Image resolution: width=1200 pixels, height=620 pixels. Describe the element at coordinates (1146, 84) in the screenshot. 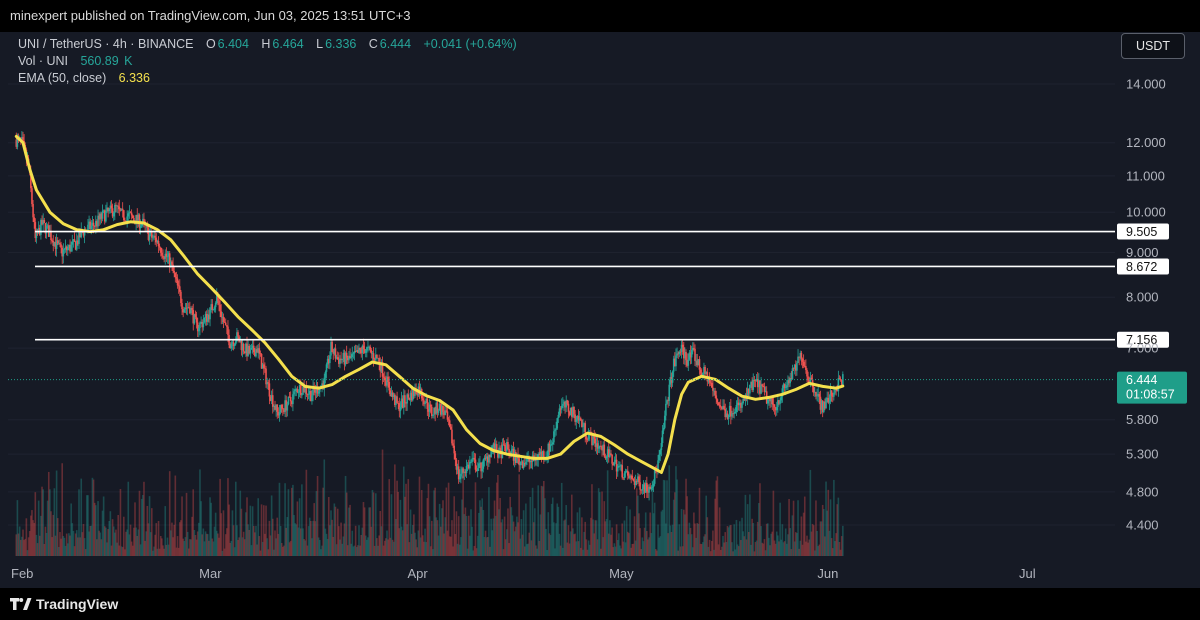

I see `y-tick-label: 14.000` at that location.